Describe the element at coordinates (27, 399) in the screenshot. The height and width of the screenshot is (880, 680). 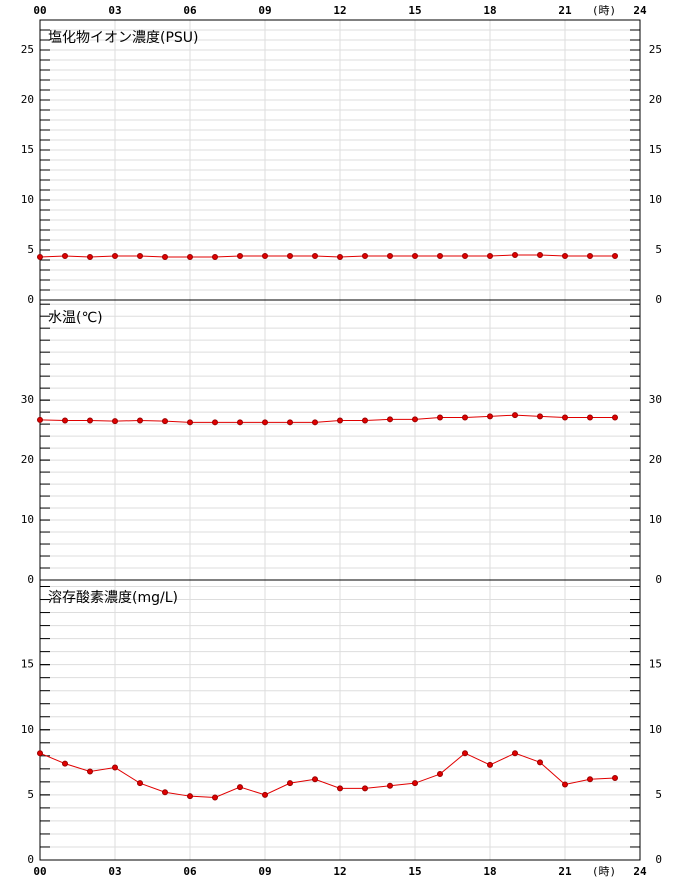
I see `y-tick-label: 30` at that location.